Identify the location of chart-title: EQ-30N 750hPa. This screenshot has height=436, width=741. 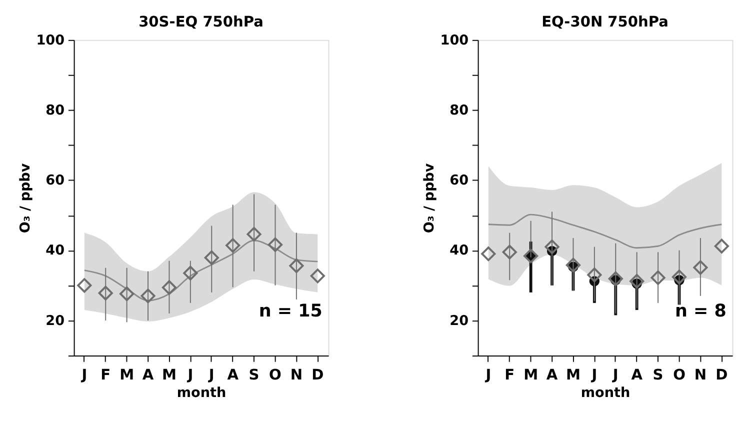
(605, 21).